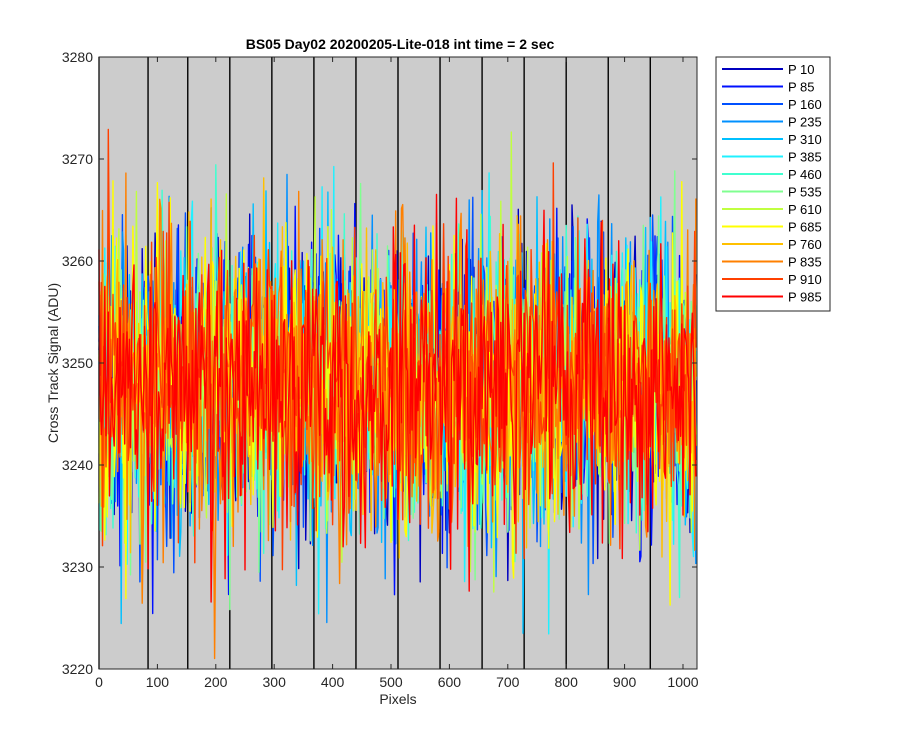 Image resolution: width=900 pixels, height=750 pixels. Describe the element at coordinates (682, 682) in the screenshot. I see `x-tick-label: 1000` at that location.